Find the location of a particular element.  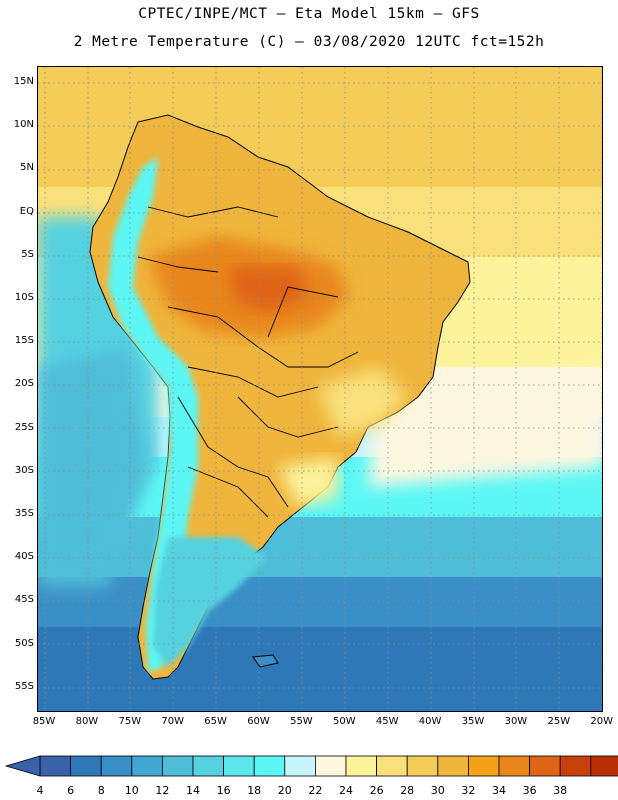

lon-label: 25W is located at coordinates (559, 721).